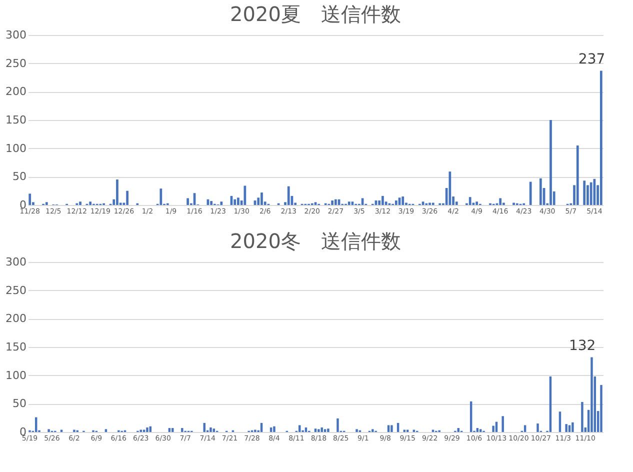 The width and height of the screenshot is (633, 472). Describe the element at coordinates (582, 346) in the screenshot. I see `data-label: 132` at that location.